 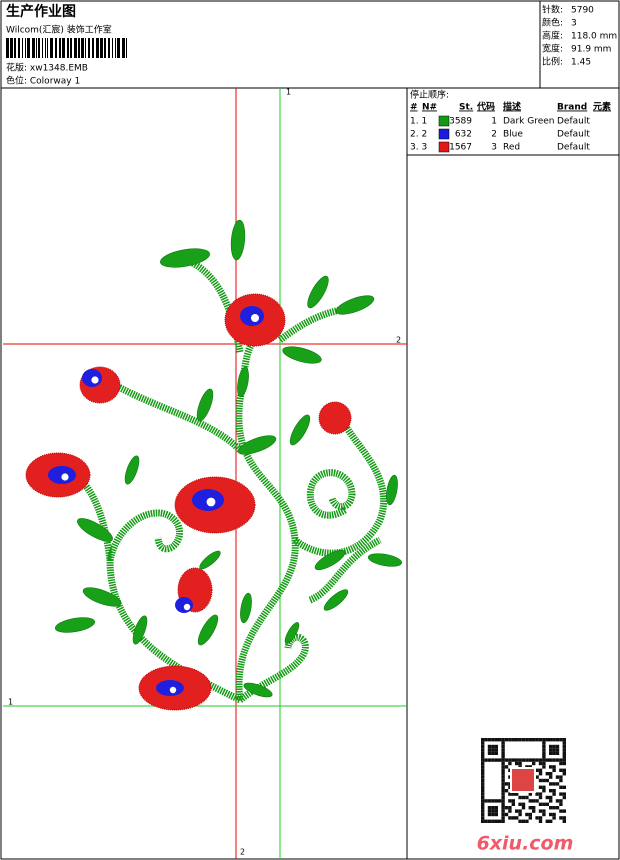 What do you see at coordinates (463, 135) in the screenshot?
I see `stitches: 632` at bounding box center [463, 135].